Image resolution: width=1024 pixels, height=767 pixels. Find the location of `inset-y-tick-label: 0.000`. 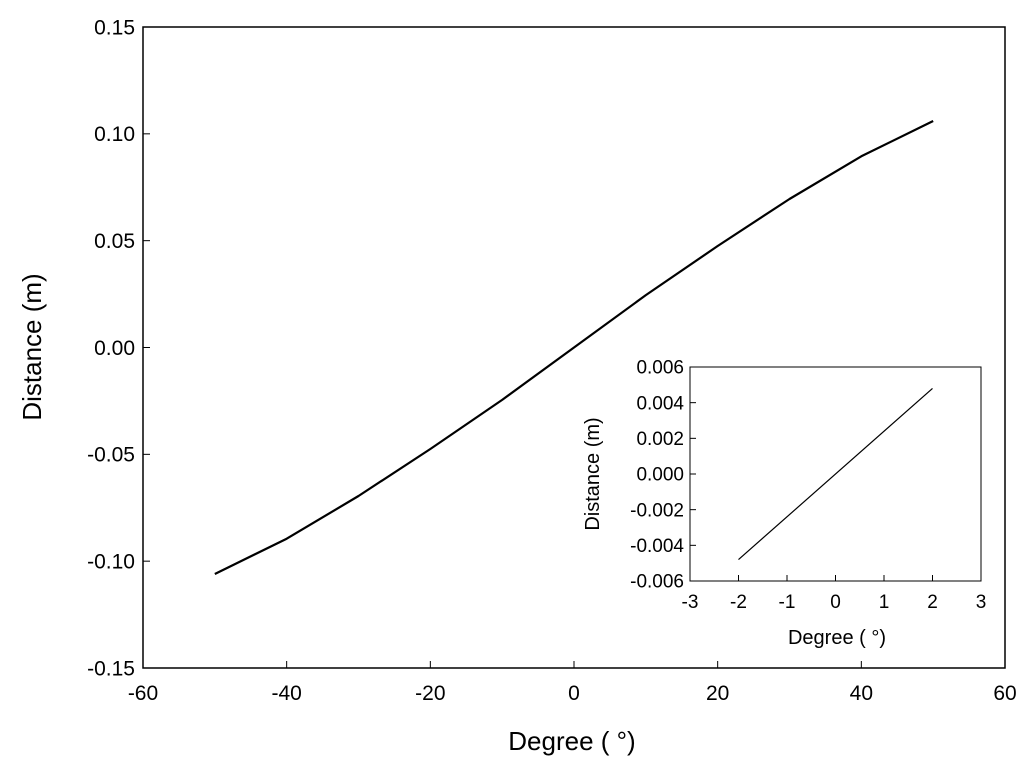

inset-y-tick-label: 0.000 is located at coordinates (660, 475).